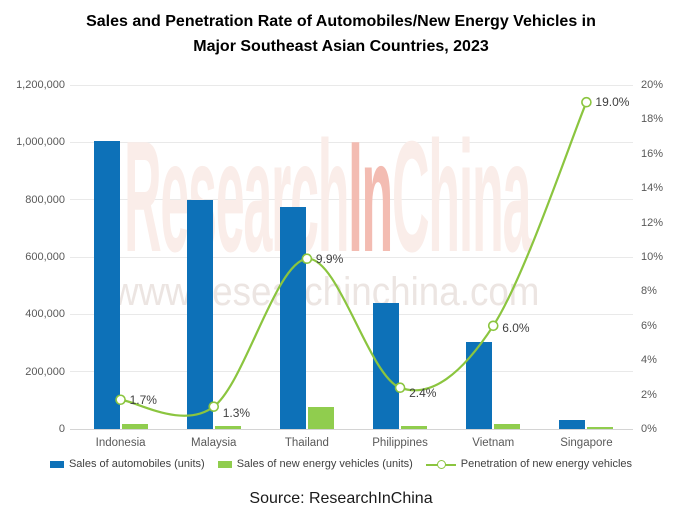  What do you see at coordinates (423, 392) in the screenshot?
I see `data-point-label: 2.4%` at bounding box center [423, 392].